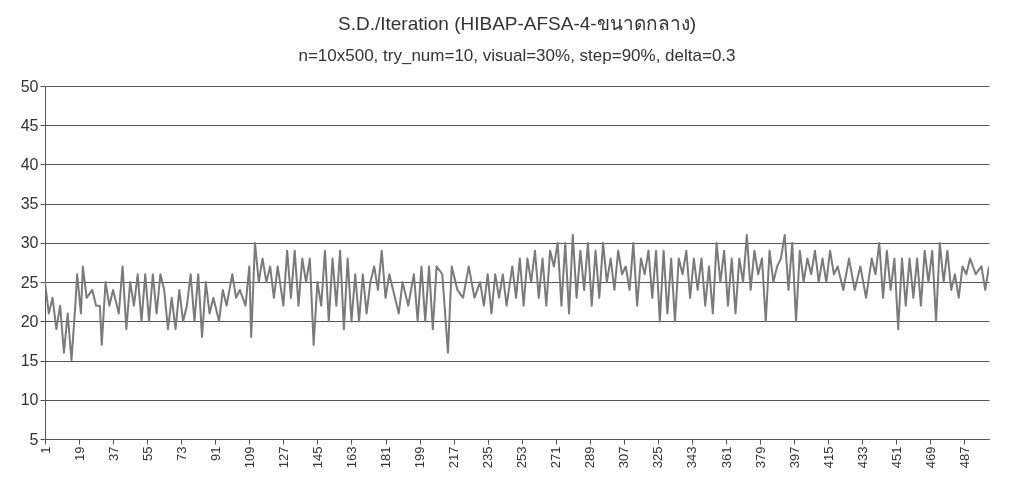 Image resolution: width=1009 pixels, height=478 pixels. Describe the element at coordinates (249, 457) in the screenshot. I see `x-tick-label: 109` at that location.